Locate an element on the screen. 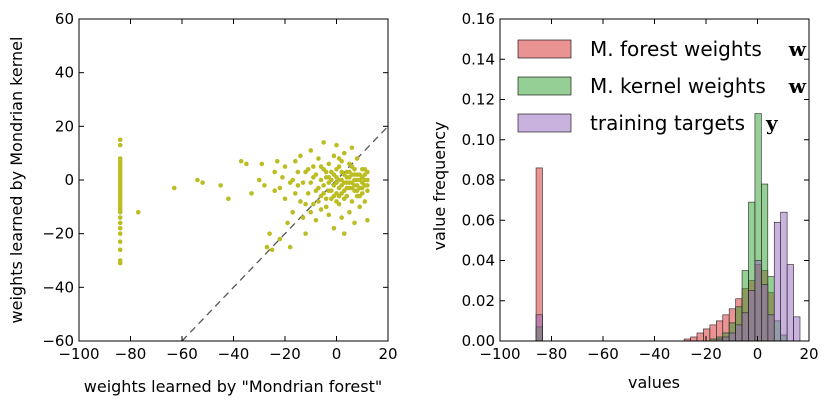 The height and width of the screenshot is (403, 830). scatter-x-axis-label: weights learned by "Mondrian forest" is located at coordinates (233, 386).